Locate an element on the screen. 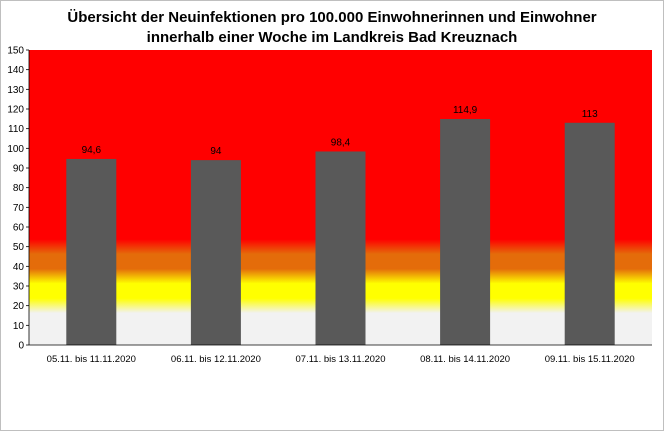 Image resolution: width=664 pixels, height=431 pixels. x-category-label: 06.11. bis 12.11.2020 is located at coordinates (216, 359).